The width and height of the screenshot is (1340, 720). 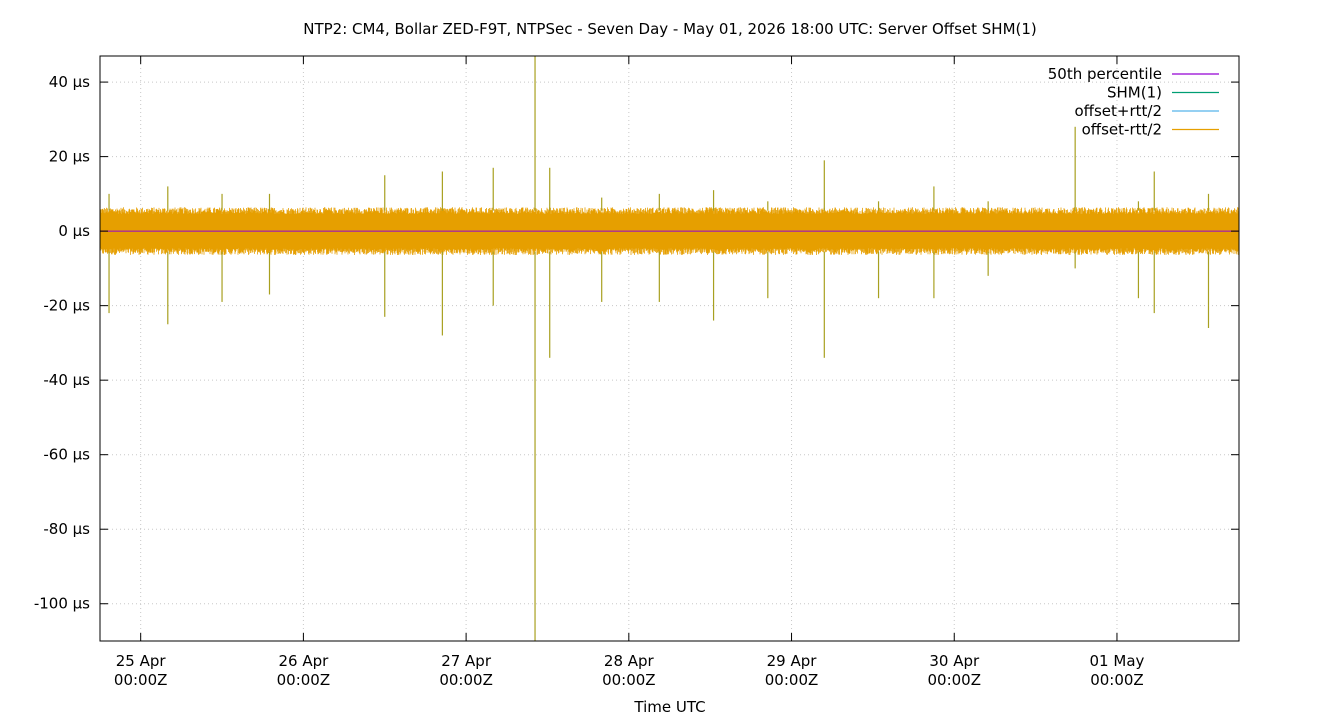 I want to click on x-tick-label-day: 25 Apr, so click(x=141, y=661).